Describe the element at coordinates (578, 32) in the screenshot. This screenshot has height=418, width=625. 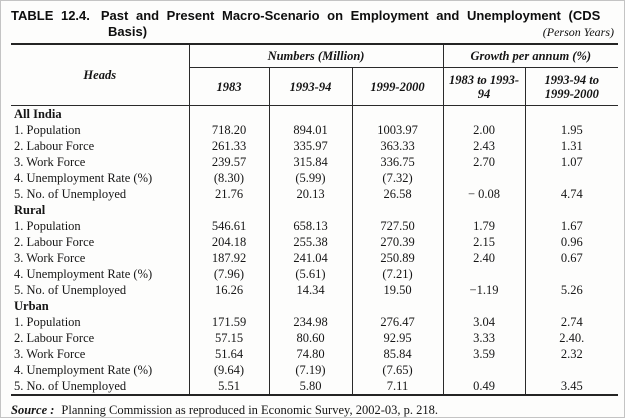
I see `person-years-note: (Person Years)` at that location.